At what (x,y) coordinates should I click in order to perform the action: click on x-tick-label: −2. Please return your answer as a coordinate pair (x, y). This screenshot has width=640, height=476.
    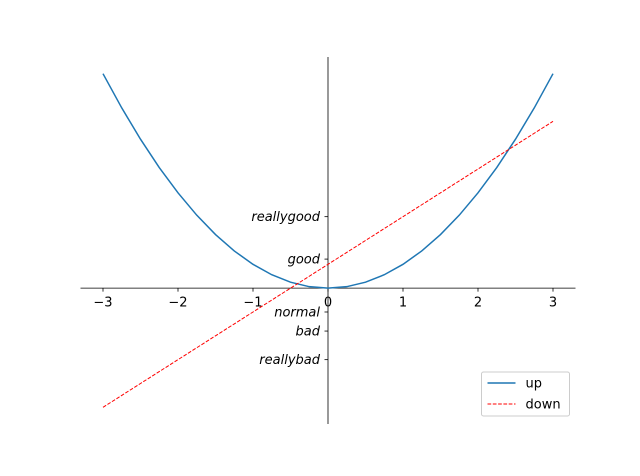
    Looking at the image, I should click on (177, 303).